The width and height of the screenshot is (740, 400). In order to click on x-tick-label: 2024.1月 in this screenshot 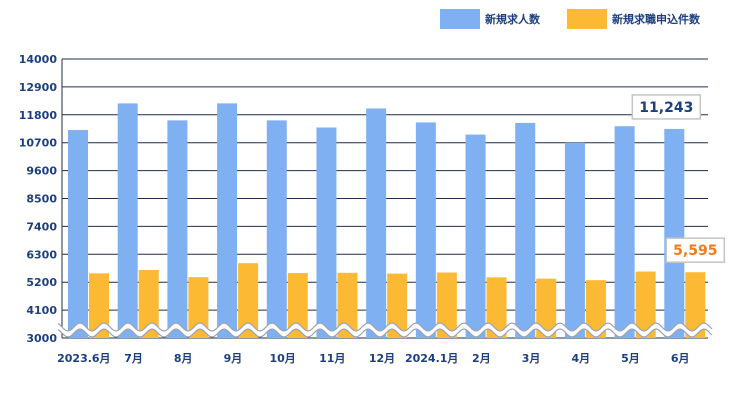, I will do `click(431, 358)`.